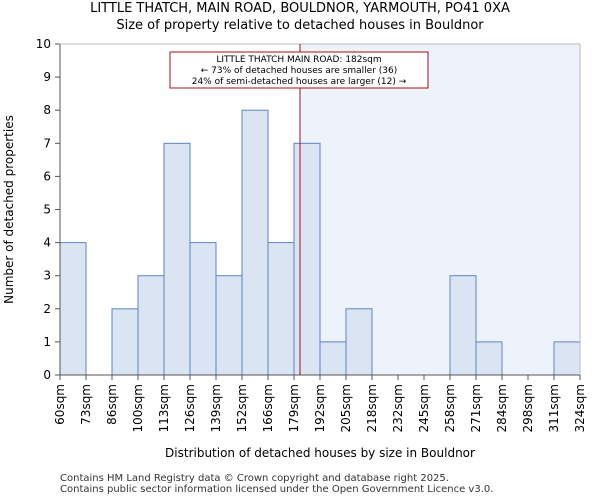  What do you see at coordinates (47, 276) in the screenshot?
I see `y-tick-label: 3` at bounding box center [47, 276].